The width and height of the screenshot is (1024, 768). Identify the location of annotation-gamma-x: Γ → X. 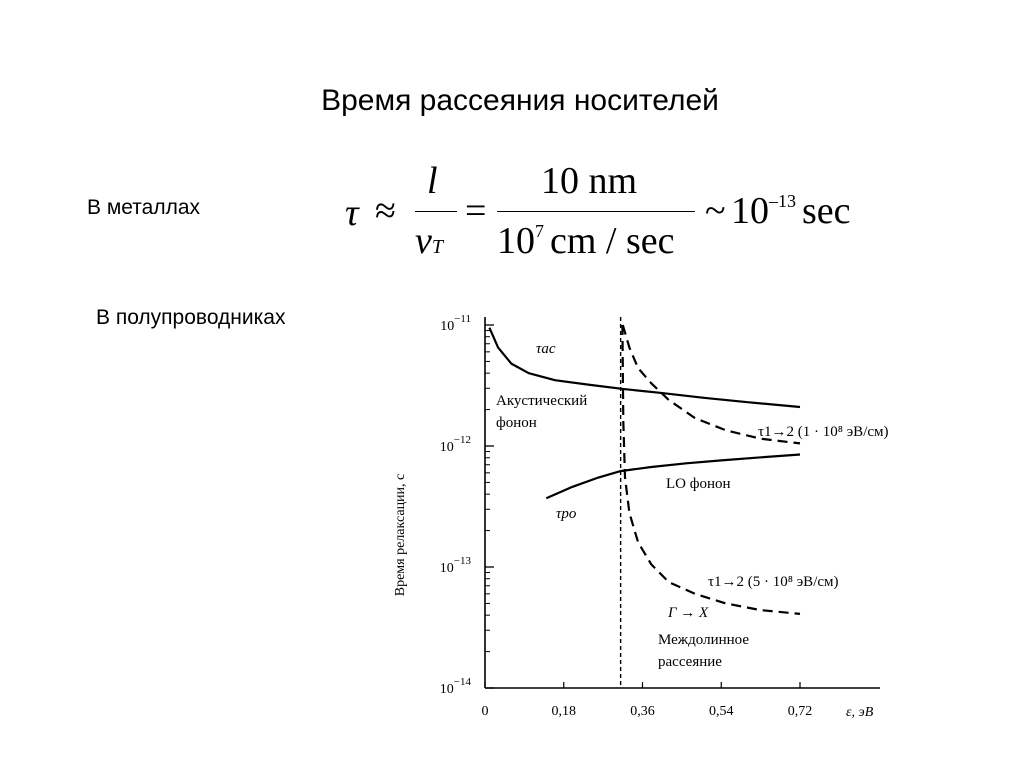
(688, 613).